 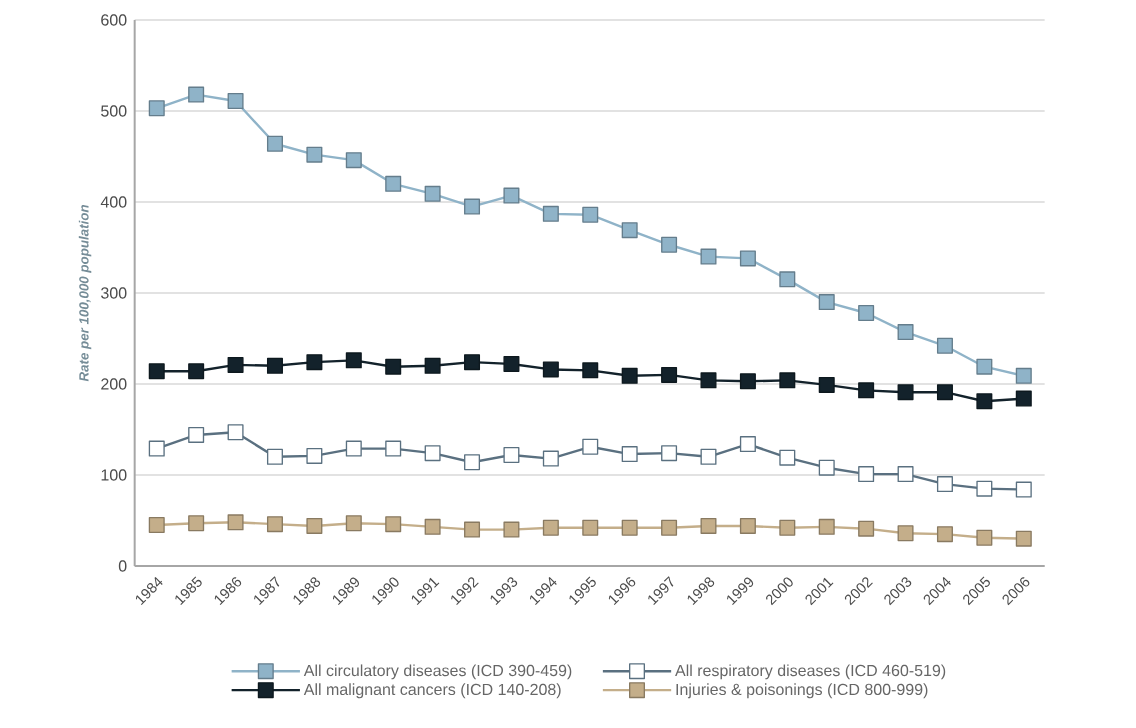 What do you see at coordinates (802, 691) in the screenshot?
I see `legend-label: Injuries & poisonings (ICD 800-999)` at bounding box center [802, 691].